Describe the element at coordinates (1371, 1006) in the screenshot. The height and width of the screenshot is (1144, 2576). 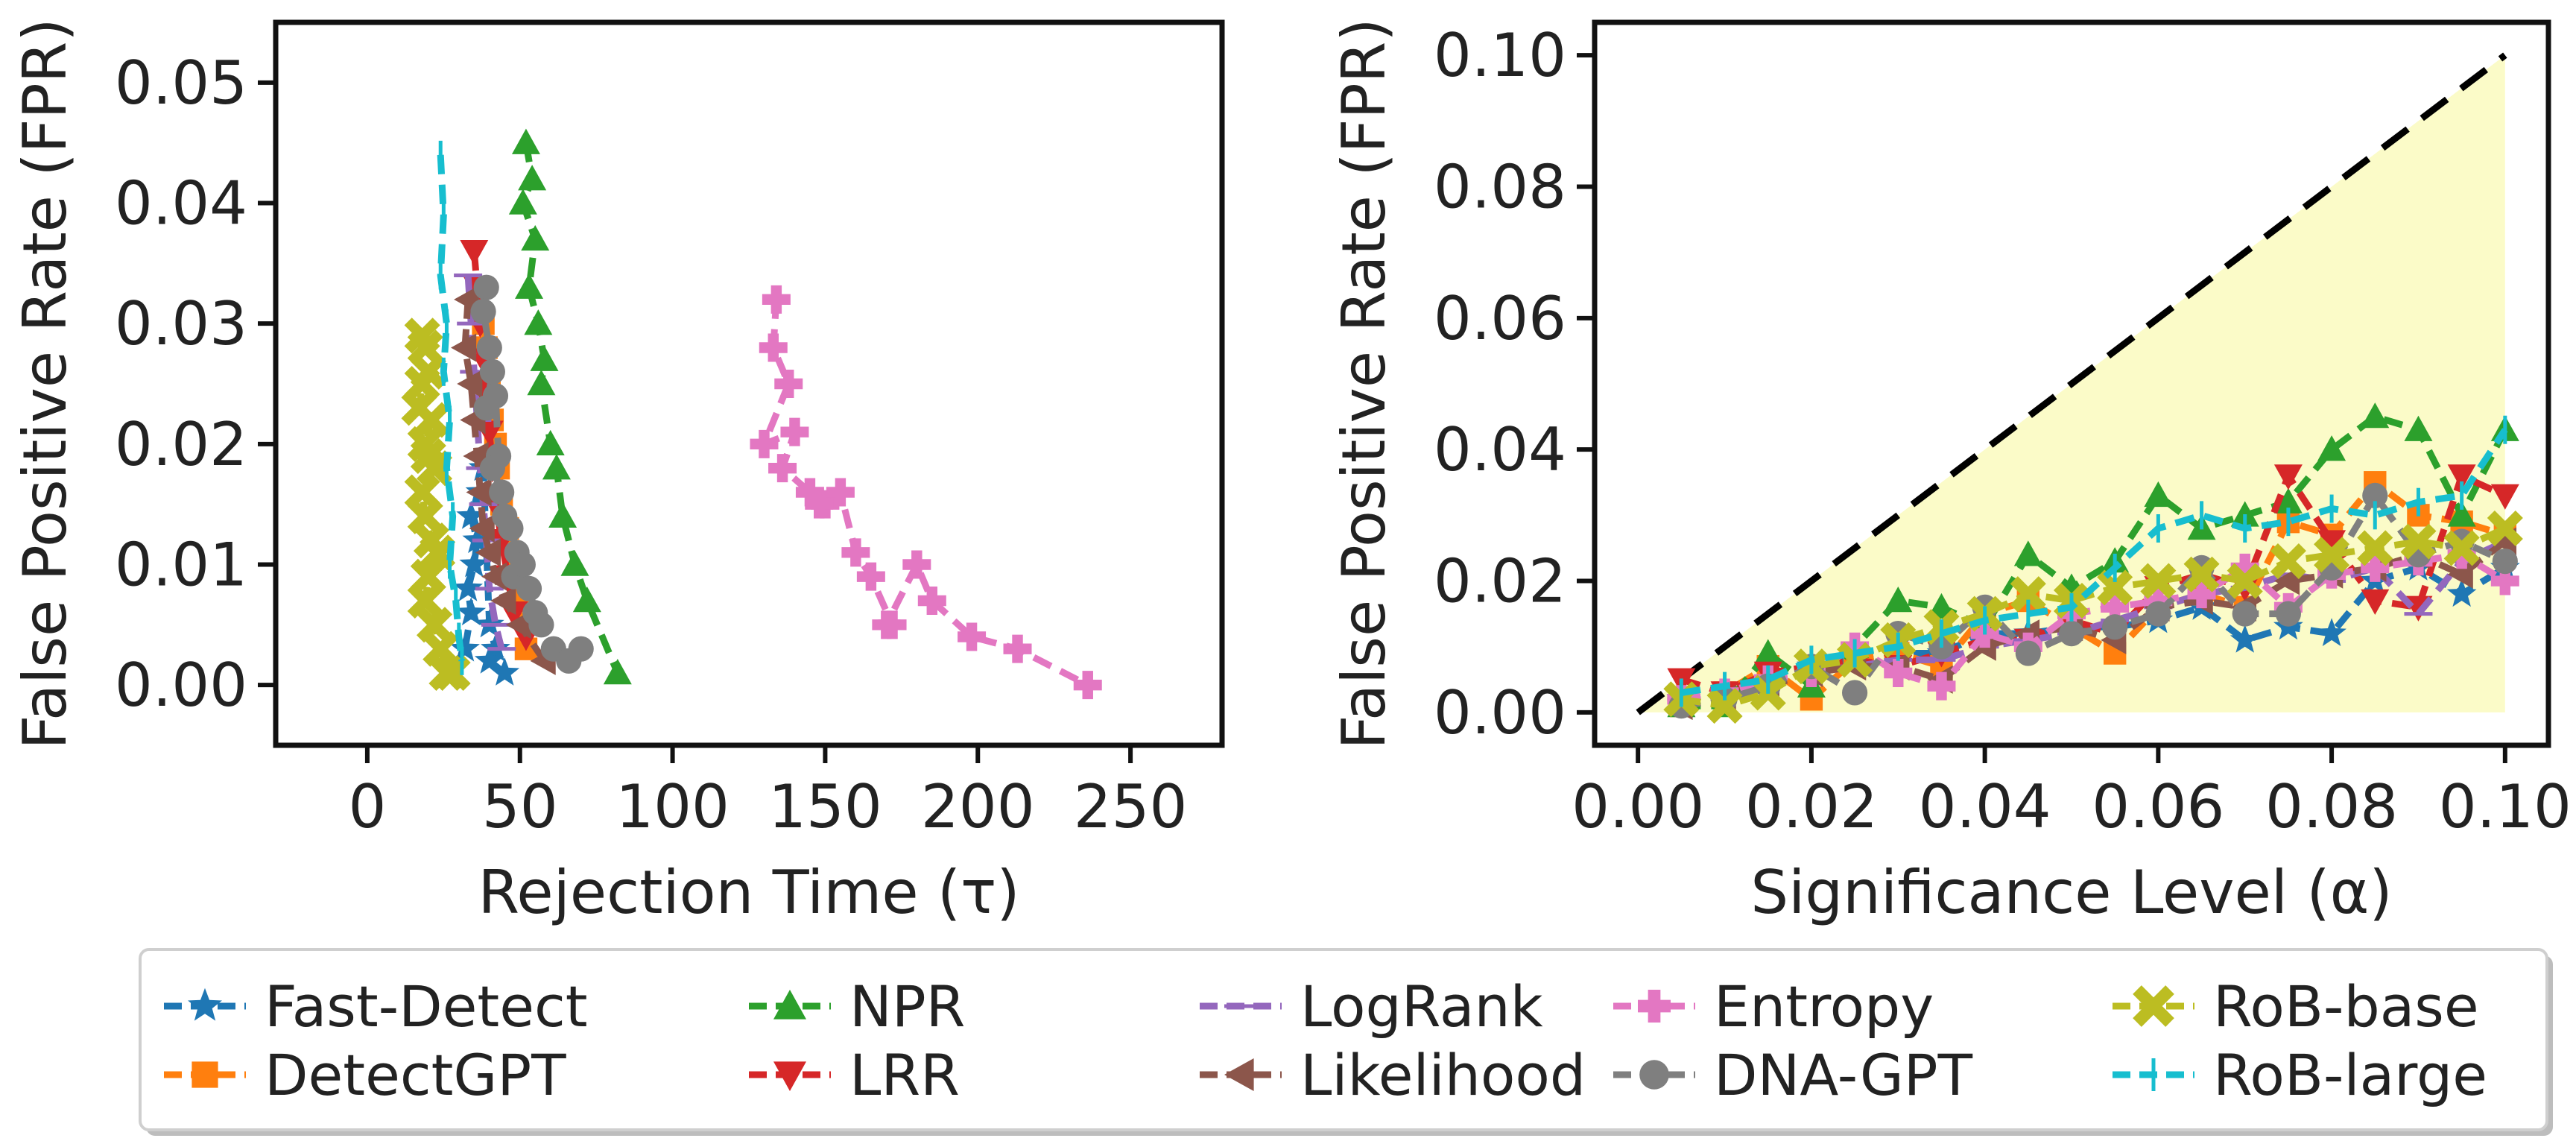
I see `legend-entry-logrank: LogRank` at that location.